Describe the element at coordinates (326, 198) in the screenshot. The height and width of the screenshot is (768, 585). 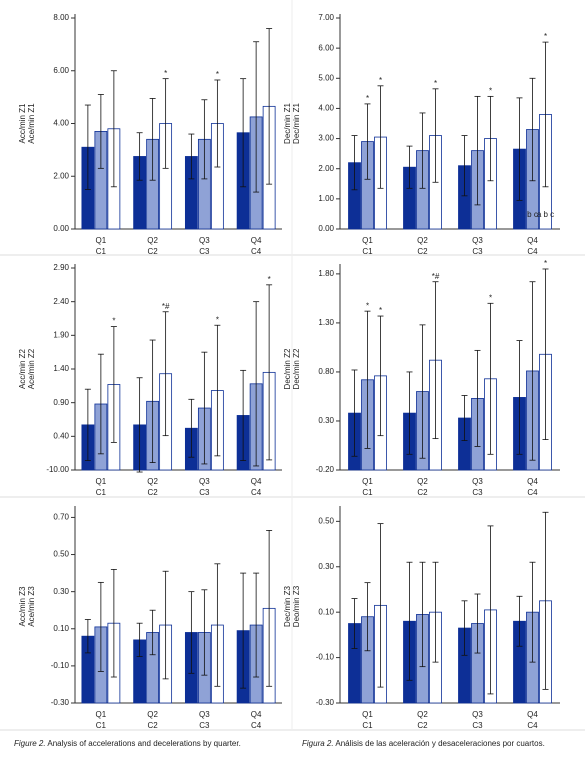
I see `y-tick-label: 1.00` at that location.